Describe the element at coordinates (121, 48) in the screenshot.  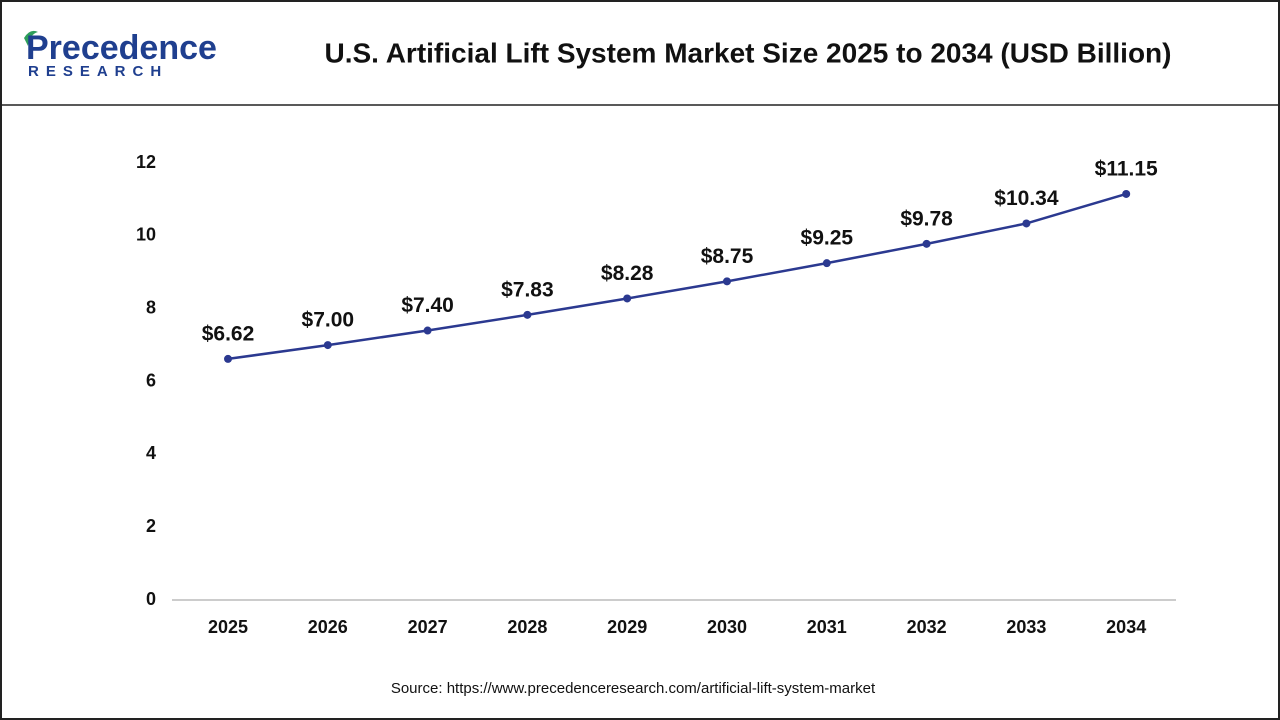
I see `logo-name: Precedence` at that location.